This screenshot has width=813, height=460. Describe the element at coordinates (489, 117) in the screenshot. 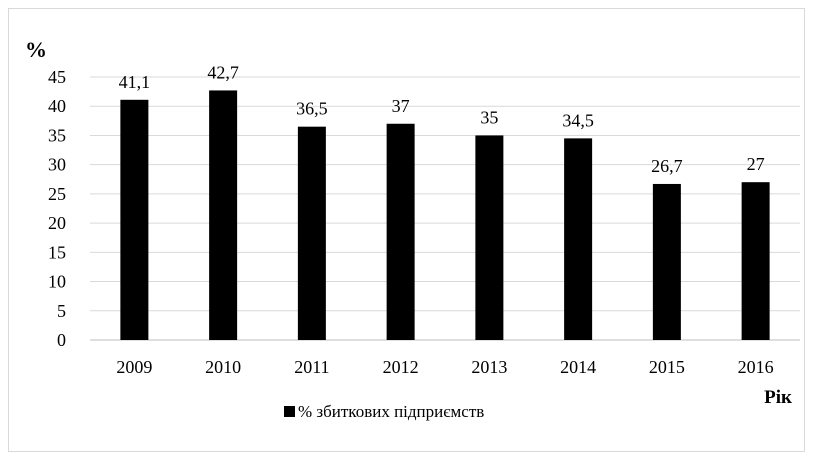

I see `data-label: 35` at that location.